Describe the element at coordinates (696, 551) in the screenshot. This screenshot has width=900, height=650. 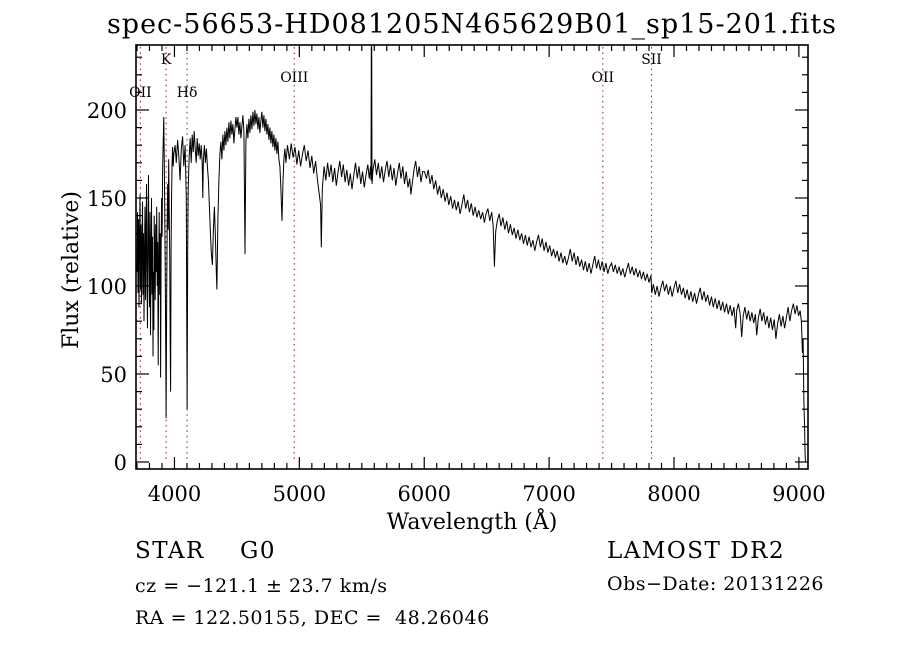
I see `survey-label: LAMOST DR2` at that location.